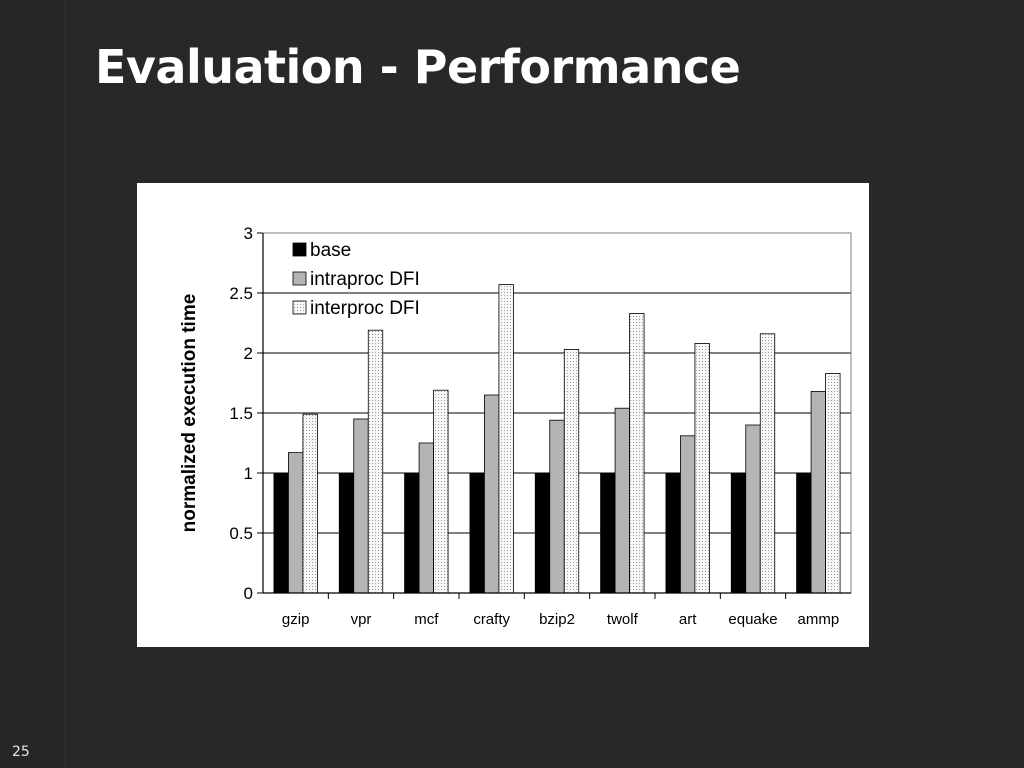 This screenshot has width=1024, height=768. I want to click on slide-number: 25, so click(21, 752).